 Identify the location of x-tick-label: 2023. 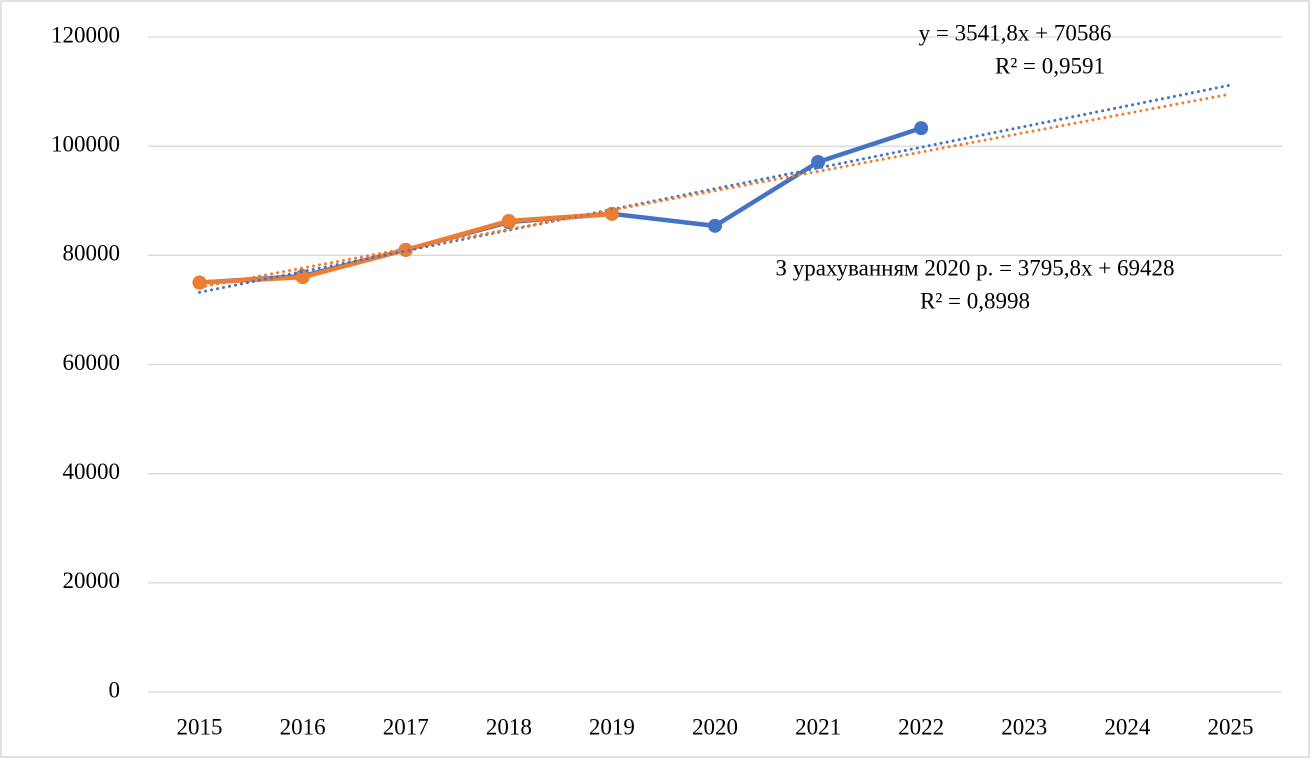
(1024, 726).